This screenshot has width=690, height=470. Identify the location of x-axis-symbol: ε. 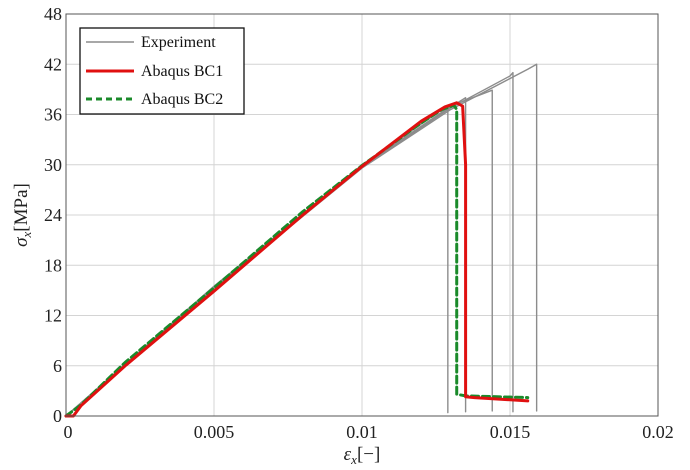
(348, 454).